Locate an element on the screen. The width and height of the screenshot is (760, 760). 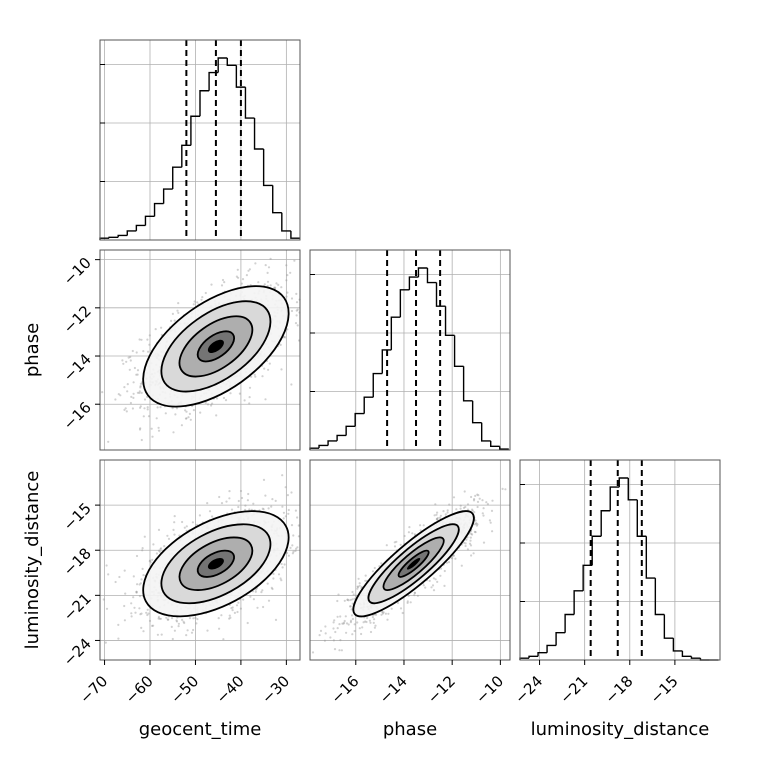
x-tick-label: −16 is located at coordinates (344, 689).